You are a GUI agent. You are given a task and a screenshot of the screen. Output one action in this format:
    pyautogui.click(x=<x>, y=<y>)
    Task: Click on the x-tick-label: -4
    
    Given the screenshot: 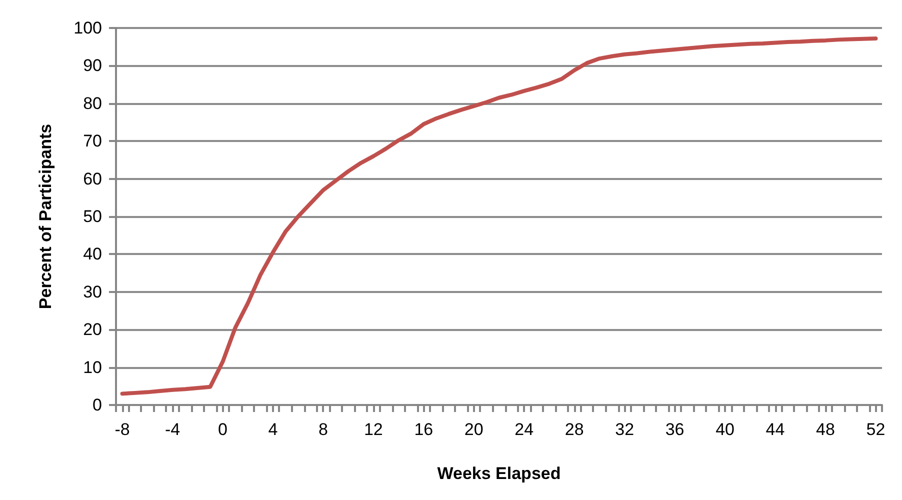 What is the action you would take?
    pyautogui.click(x=172, y=429)
    